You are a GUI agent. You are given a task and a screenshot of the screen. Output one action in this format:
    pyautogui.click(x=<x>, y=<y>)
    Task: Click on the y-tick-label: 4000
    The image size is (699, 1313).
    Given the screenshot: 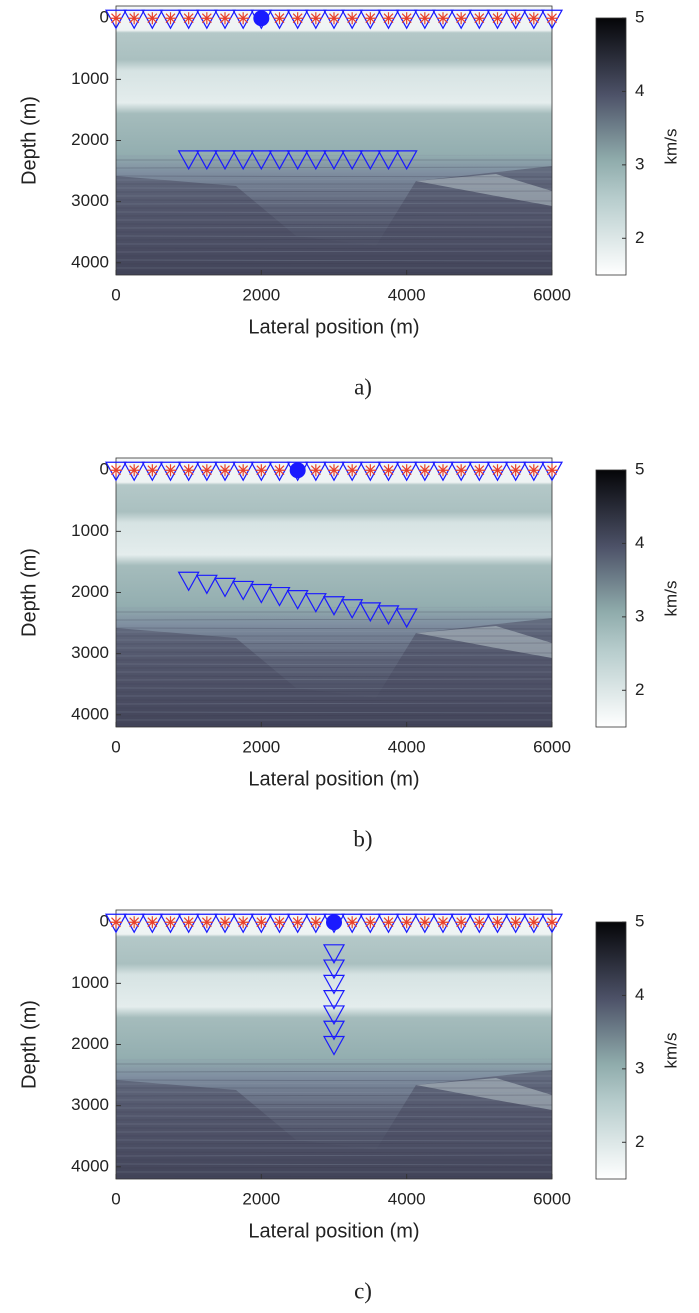 What is the action you would take?
    pyautogui.click(x=90, y=261)
    